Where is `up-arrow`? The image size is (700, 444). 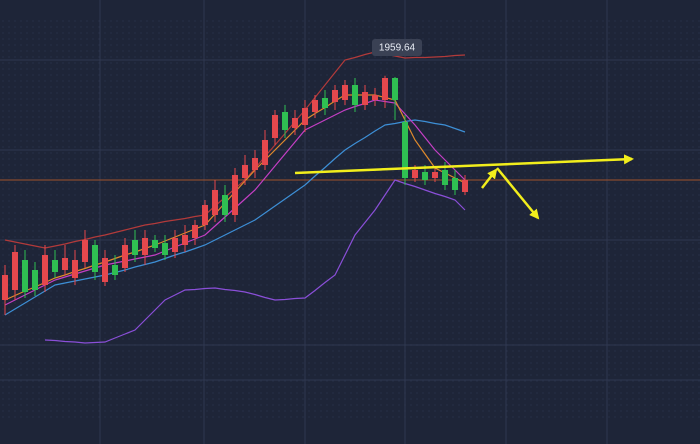 up-arrow is located at coordinates (489, 178).